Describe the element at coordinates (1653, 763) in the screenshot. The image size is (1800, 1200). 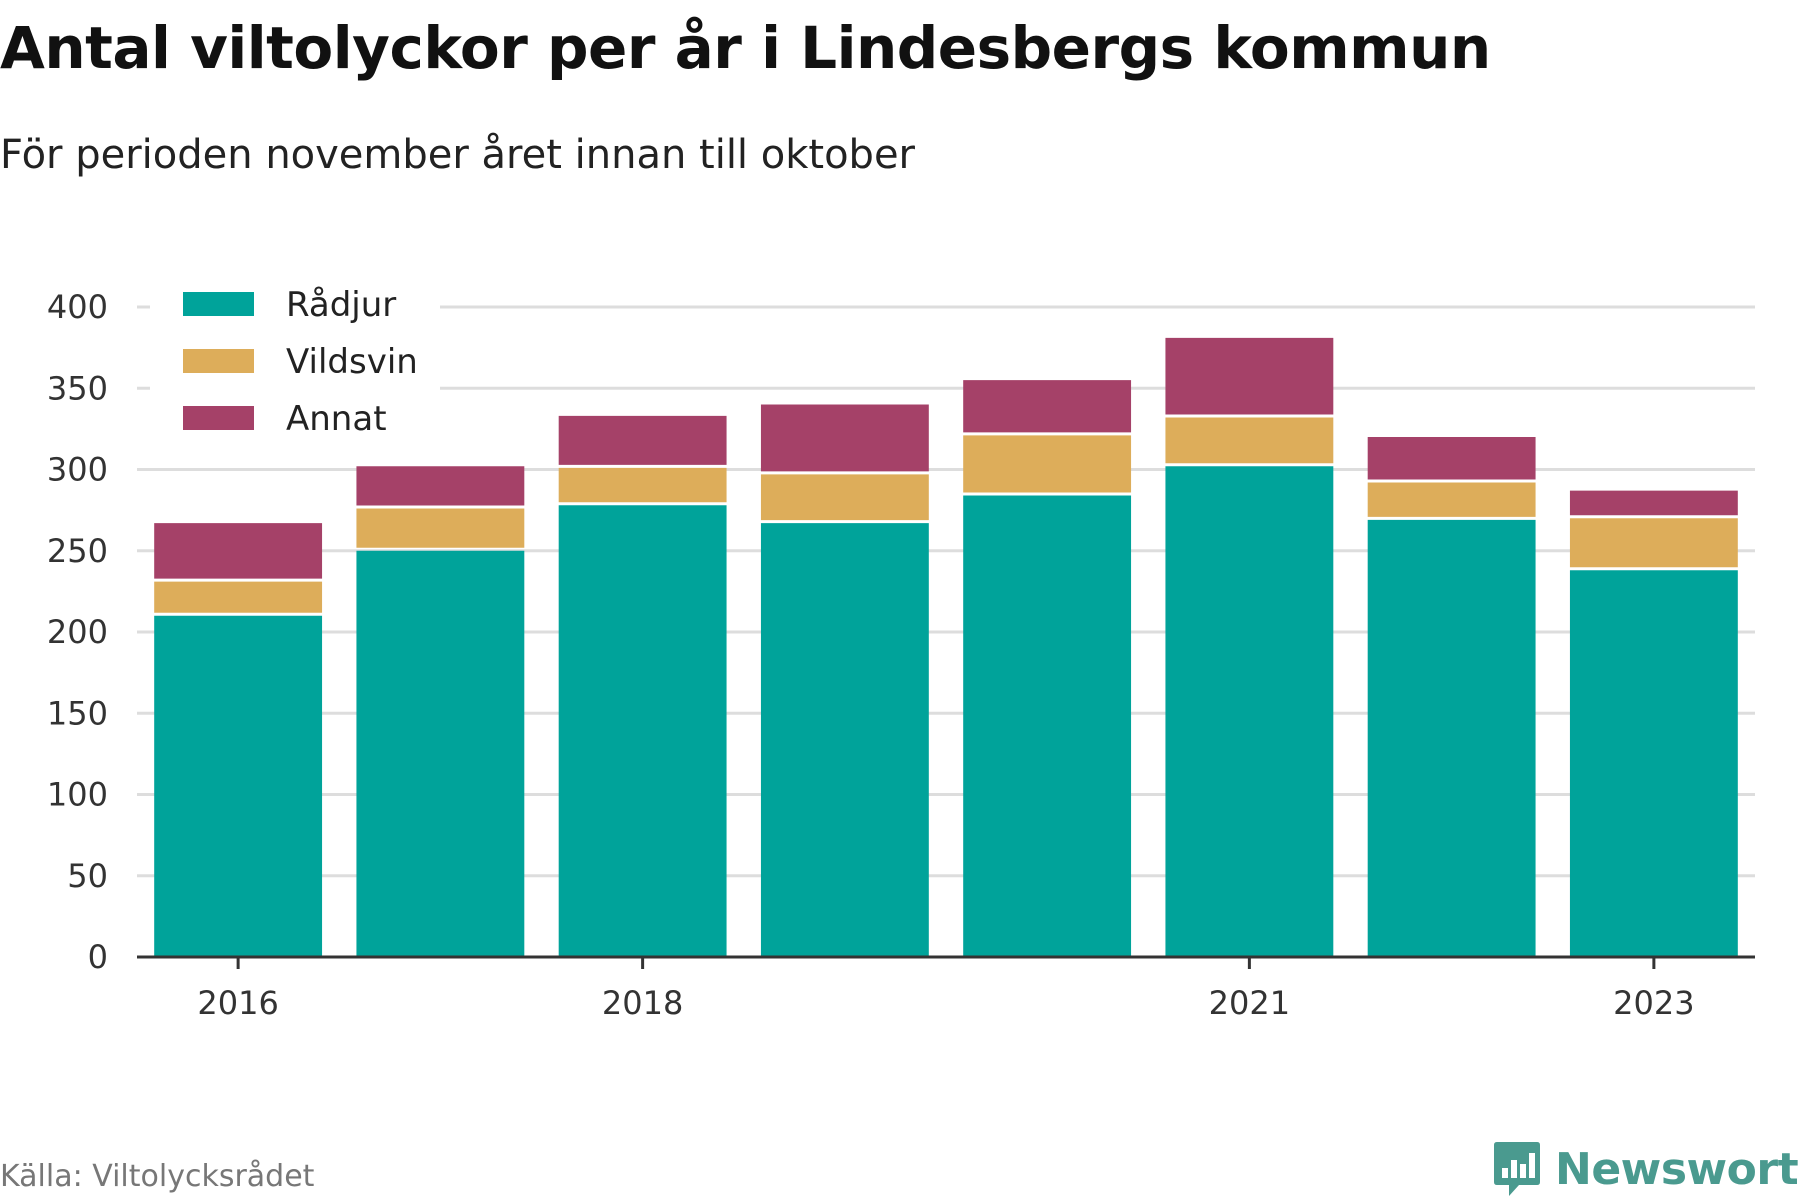
I see `bar-r-djur-2023` at that location.